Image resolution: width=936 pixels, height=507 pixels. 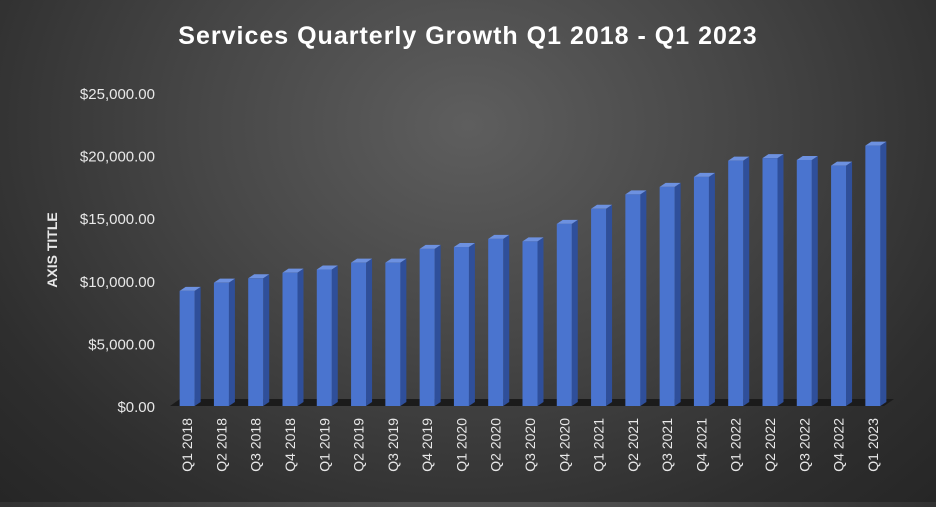 I want to click on x-tick-label: Q4 2021, so click(x=701, y=445).